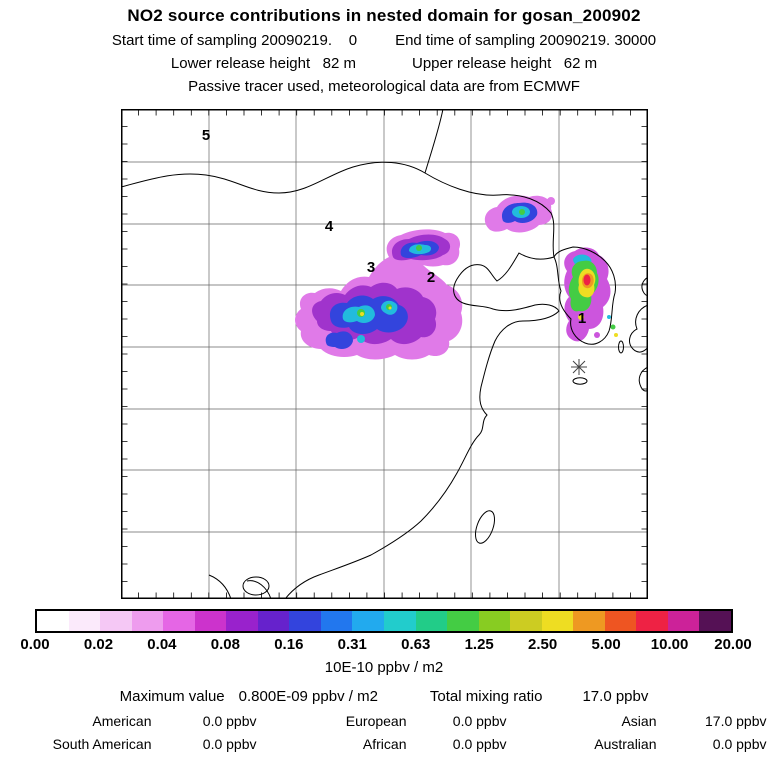  What do you see at coordinates (328, 226) in the screenshot?
I see `marker-4: 4` at bounding box center [328, 226].